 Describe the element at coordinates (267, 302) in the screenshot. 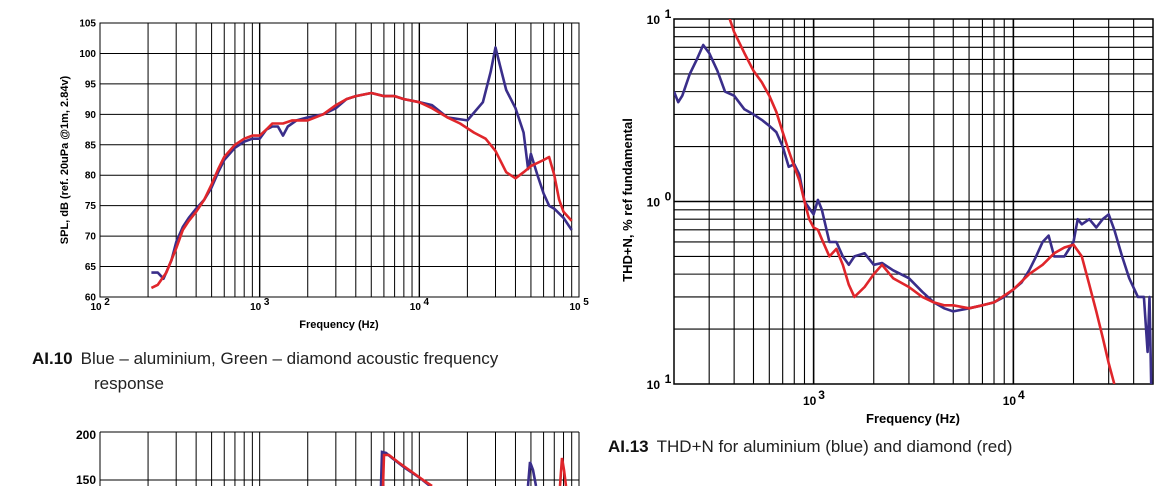

I see `spl-x-tick-exp-3: 3` at that location.